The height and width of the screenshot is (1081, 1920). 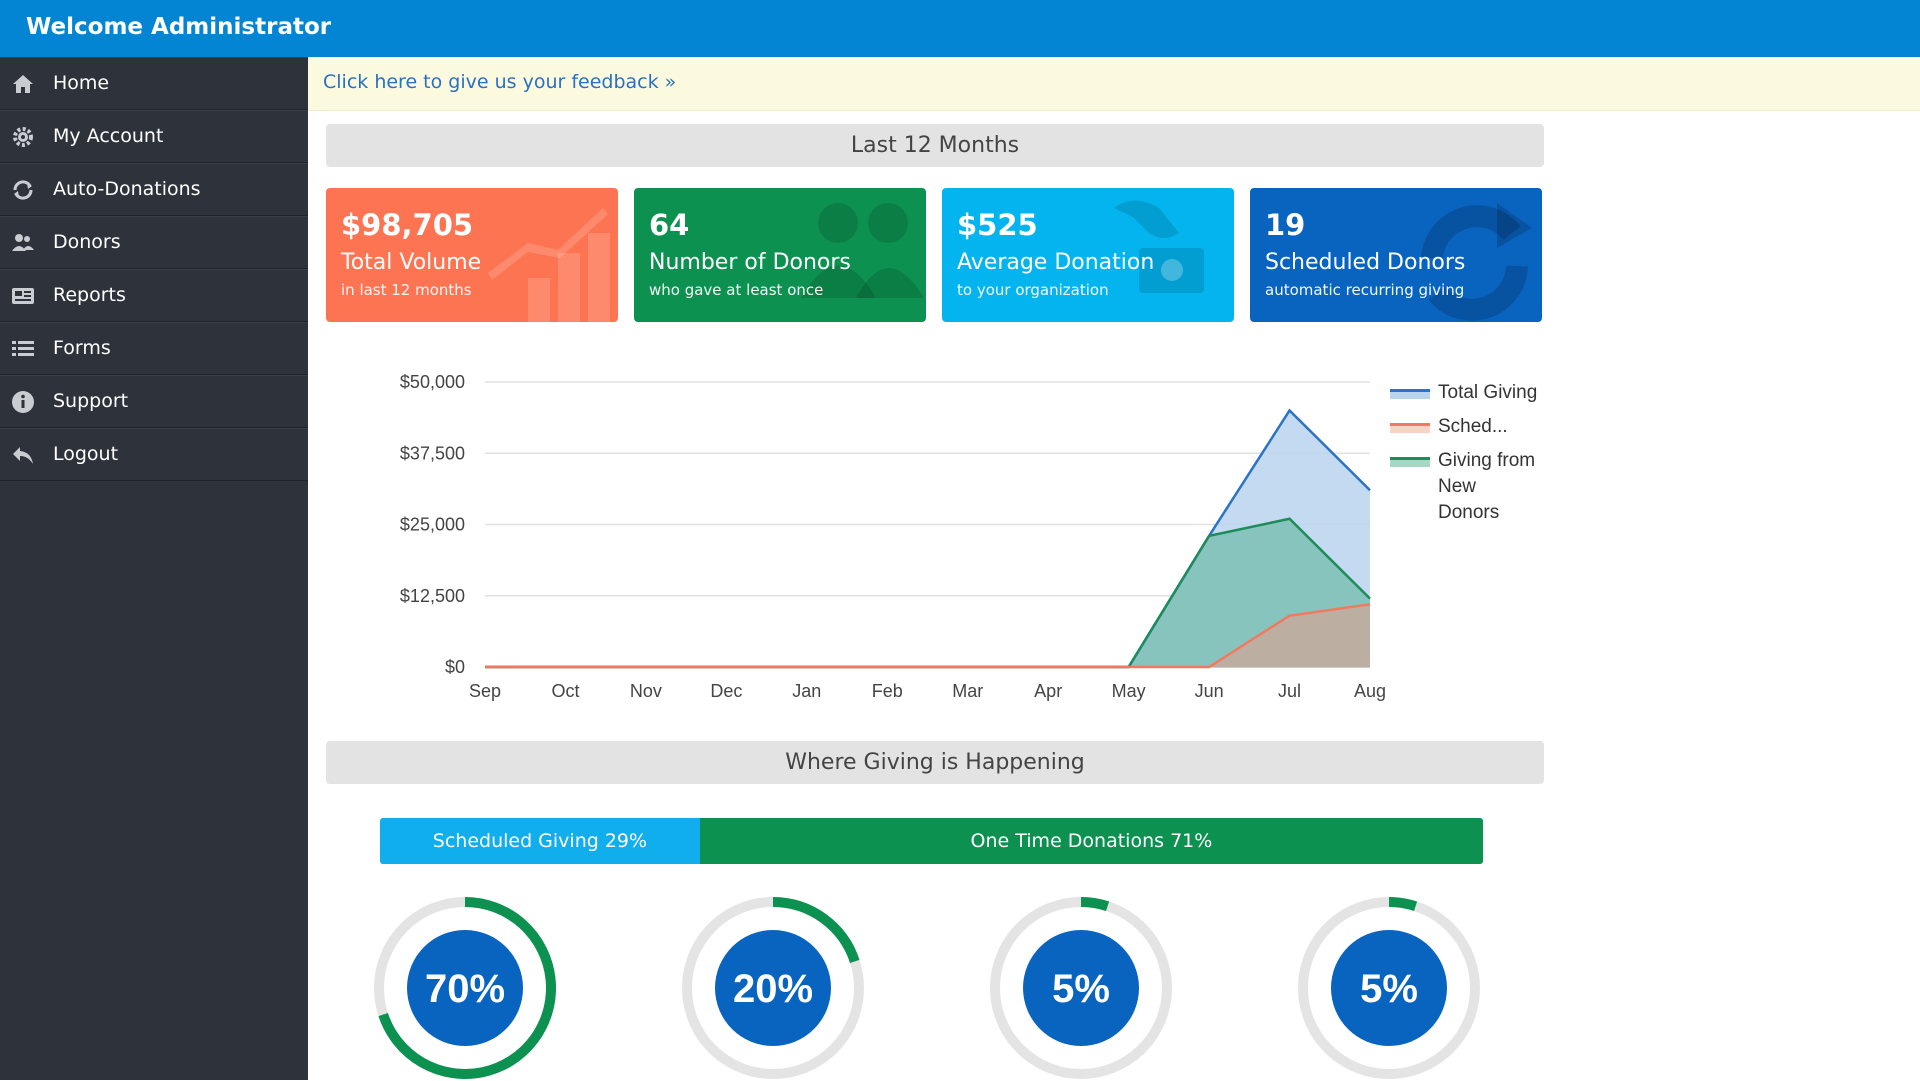 I want to click on sidebar-item-my-account: My Account, so click(x=154, y=136).